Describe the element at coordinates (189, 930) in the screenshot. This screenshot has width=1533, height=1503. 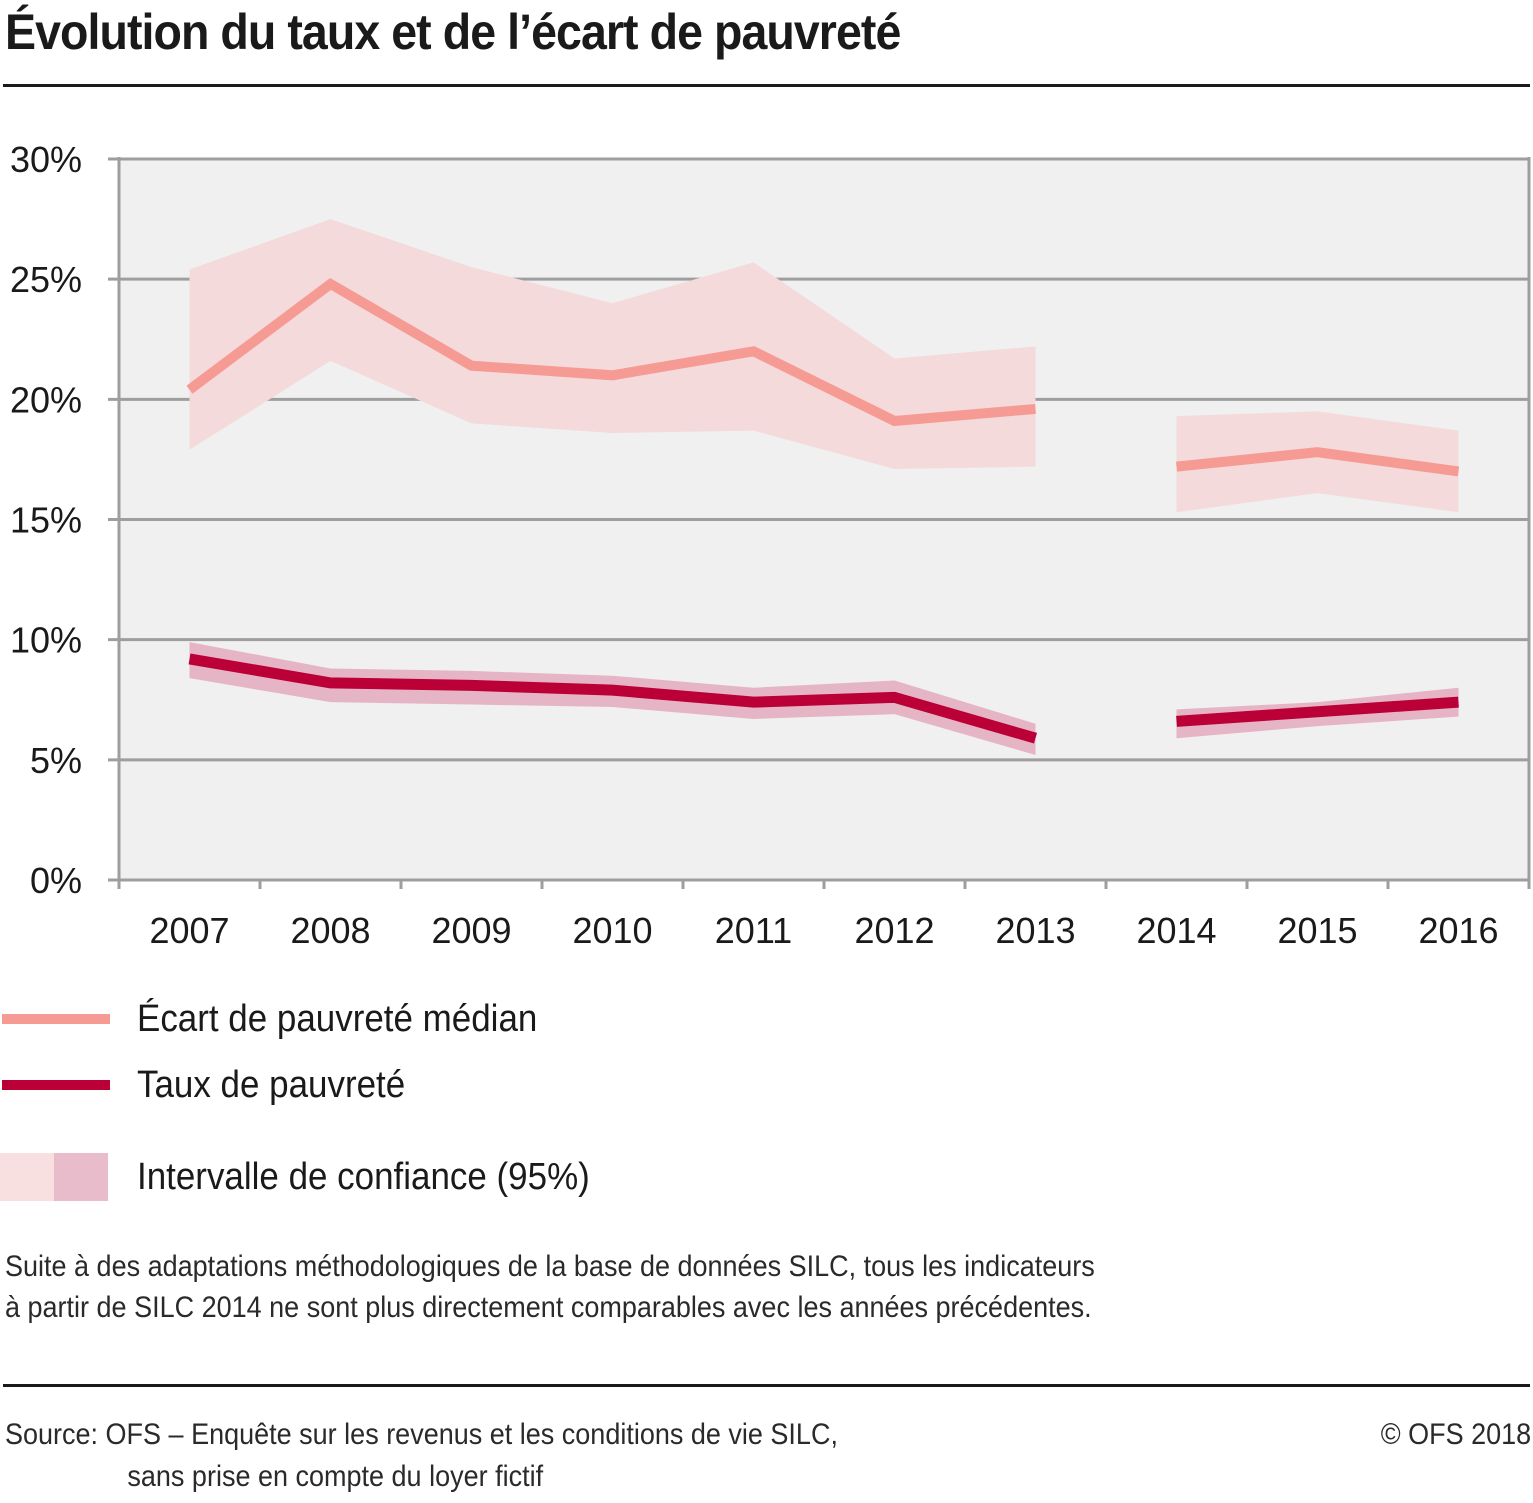
I see `x-tick-label: 2007` at that location.